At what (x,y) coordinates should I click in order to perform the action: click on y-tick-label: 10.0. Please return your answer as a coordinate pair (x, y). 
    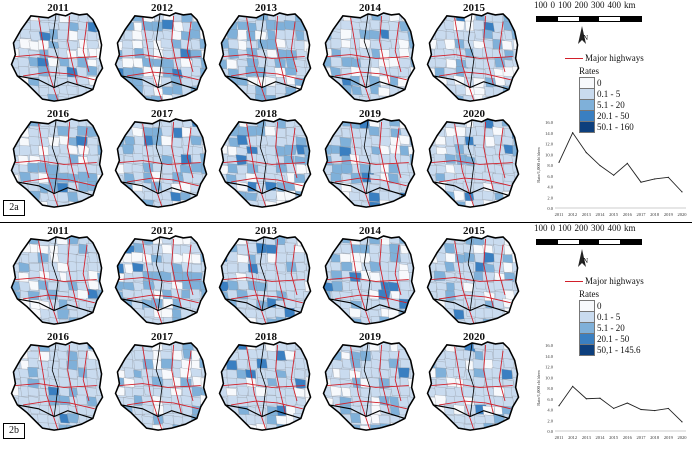
    Looking at the image, I should click on (549, 154).